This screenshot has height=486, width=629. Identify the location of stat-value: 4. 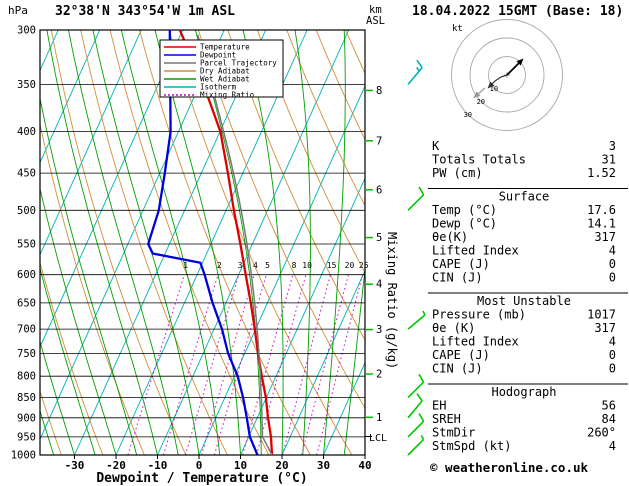
(612, 342).